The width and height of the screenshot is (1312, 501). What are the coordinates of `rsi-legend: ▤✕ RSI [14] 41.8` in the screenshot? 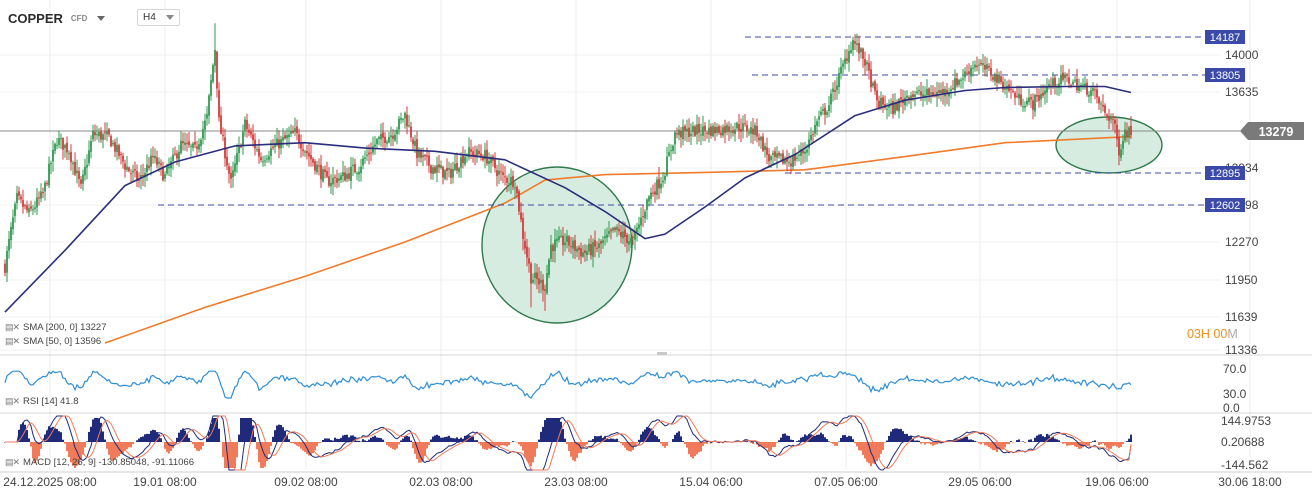 It's located at (42, 401).